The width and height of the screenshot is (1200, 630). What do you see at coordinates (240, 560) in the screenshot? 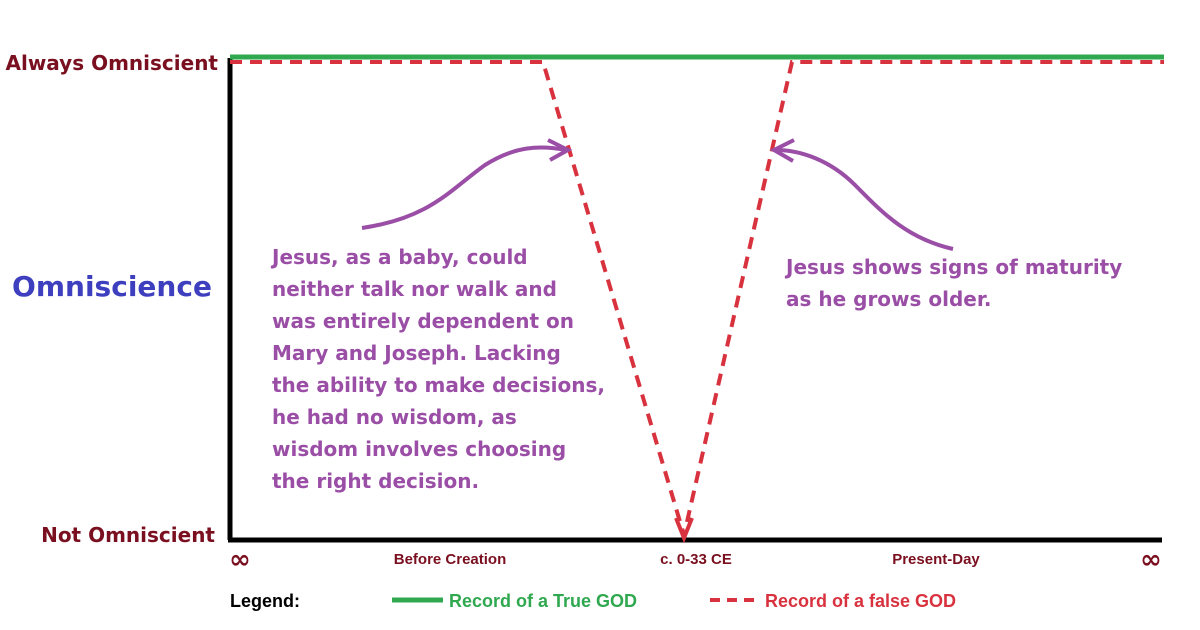
I see `x-left-infinity: ∞` at bounding box center [240, 560].